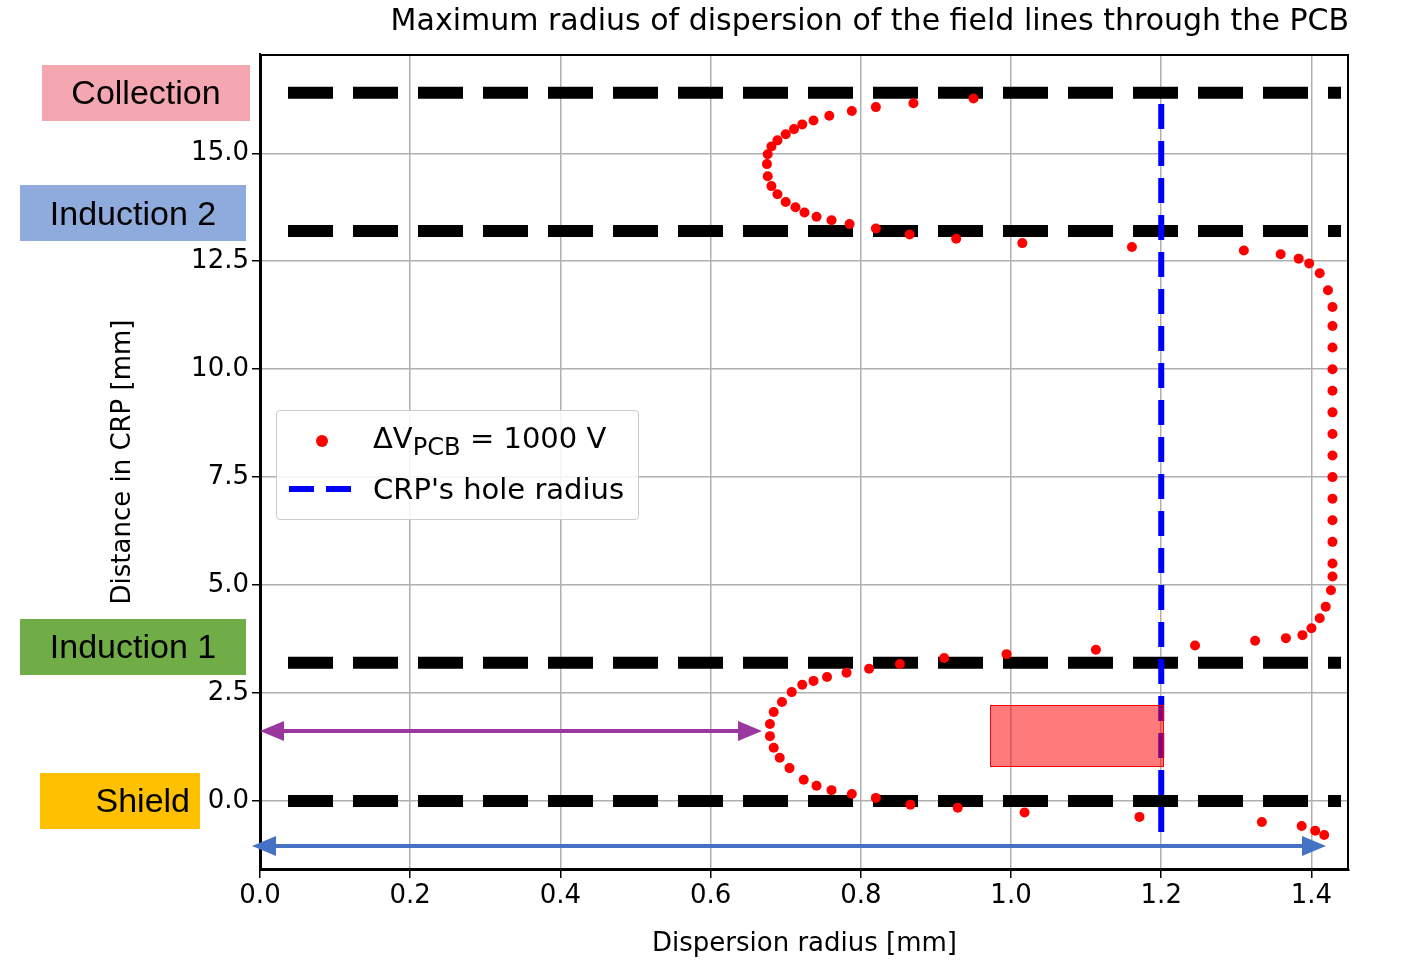  Describe the element at coordinates (121, 462) in the screenshot. I see `y-axis-title: Distance in CRP [mm]` at that location.